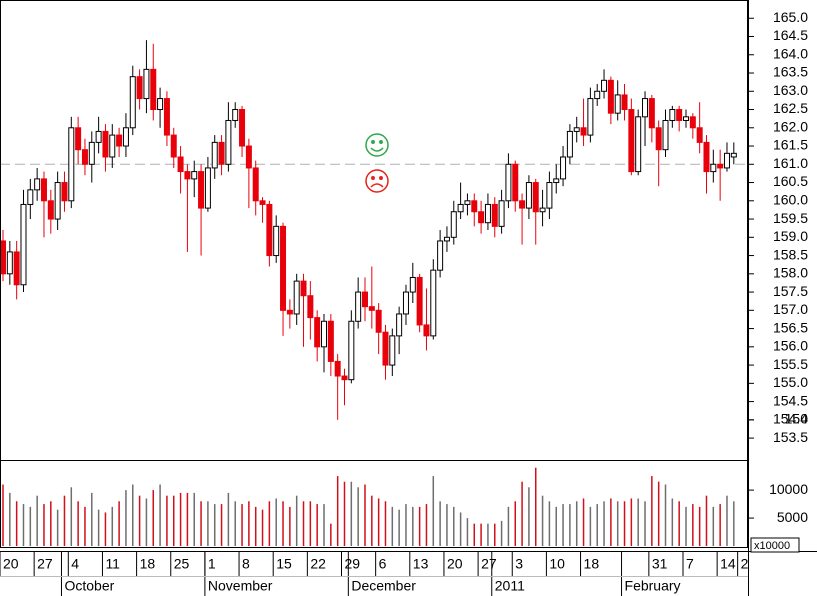 The image size is (817, 596). Describe the element at coordinates (148, 564) in the screenshot. I see `x-tick-label: 18` at that location.